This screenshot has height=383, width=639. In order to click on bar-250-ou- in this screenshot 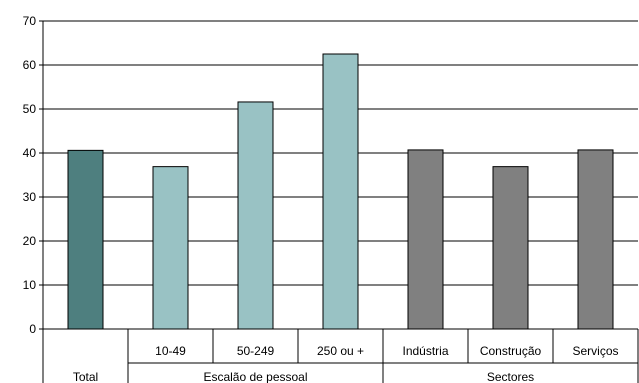, I will do `click(340, 191)`.